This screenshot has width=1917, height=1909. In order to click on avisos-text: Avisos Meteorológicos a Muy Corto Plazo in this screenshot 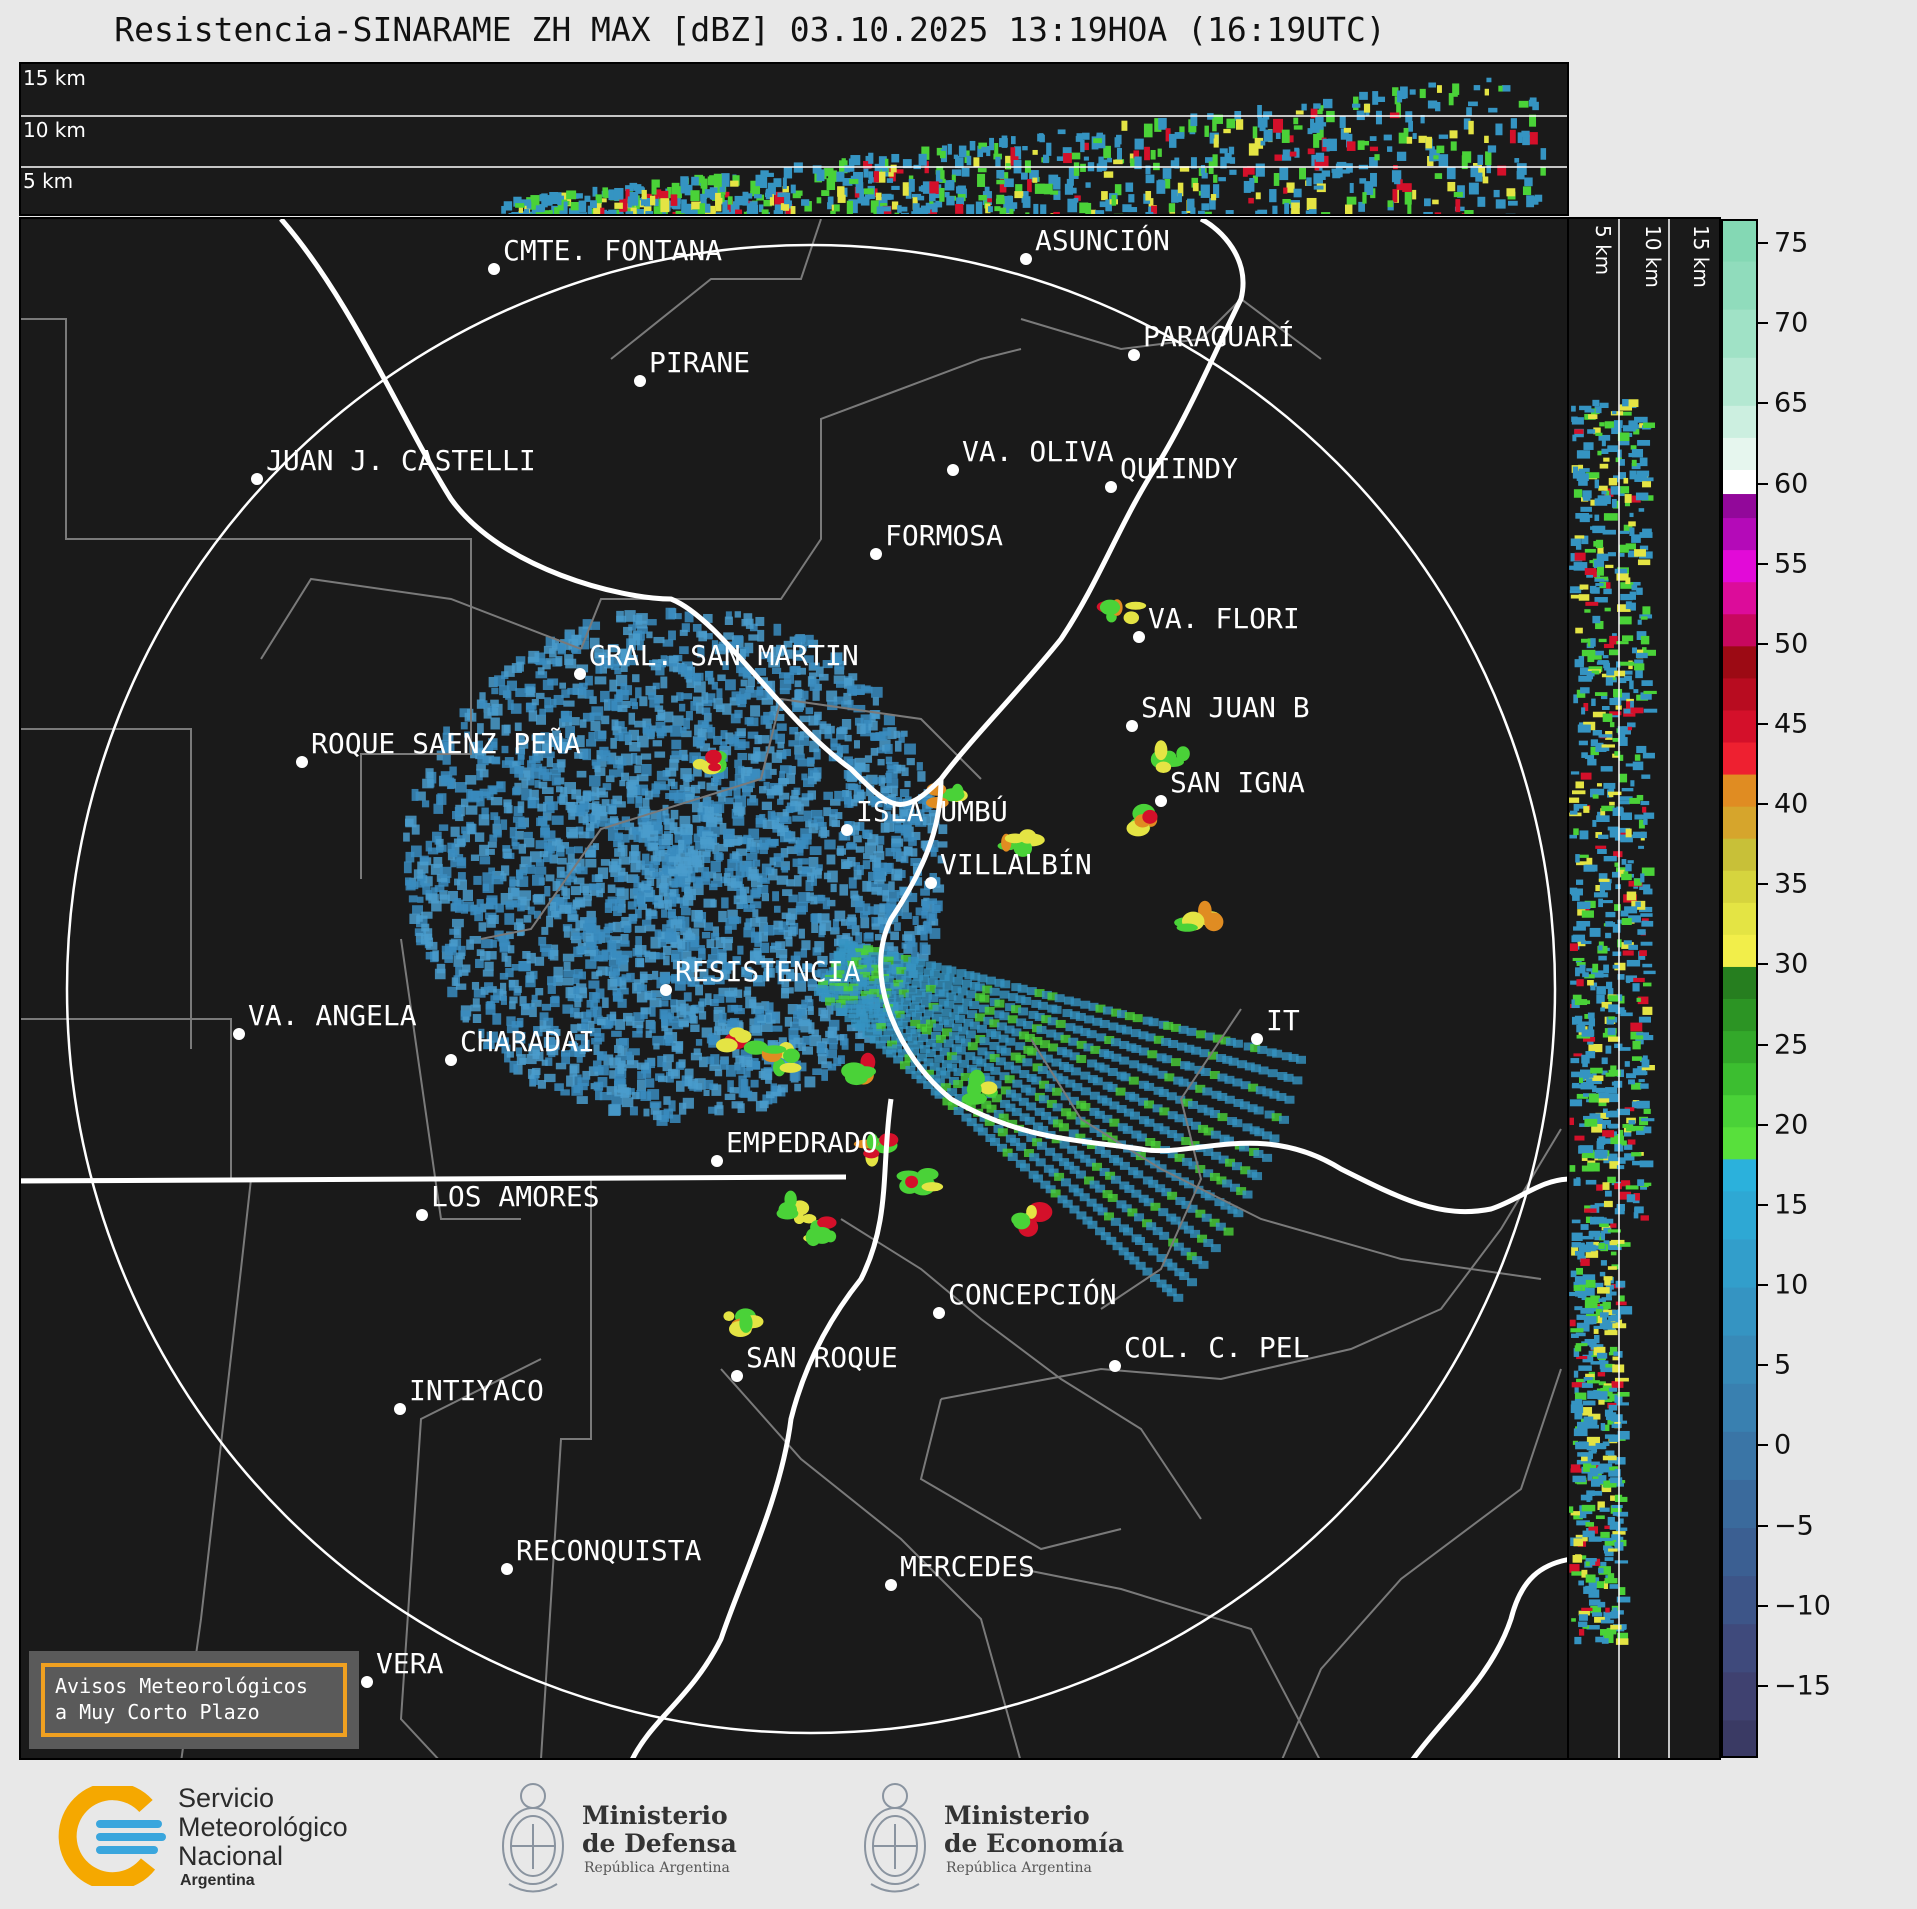, I will do `click(194, 1700)`.